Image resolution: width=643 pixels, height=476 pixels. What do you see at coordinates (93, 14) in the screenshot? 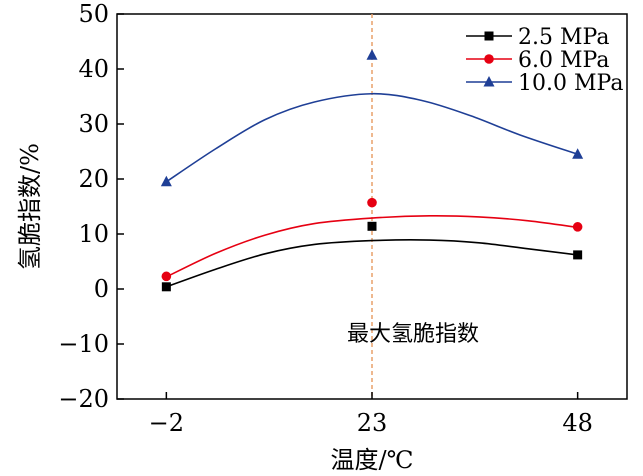
I see `y-tick-label: 50` at bounding box center [93, 14].